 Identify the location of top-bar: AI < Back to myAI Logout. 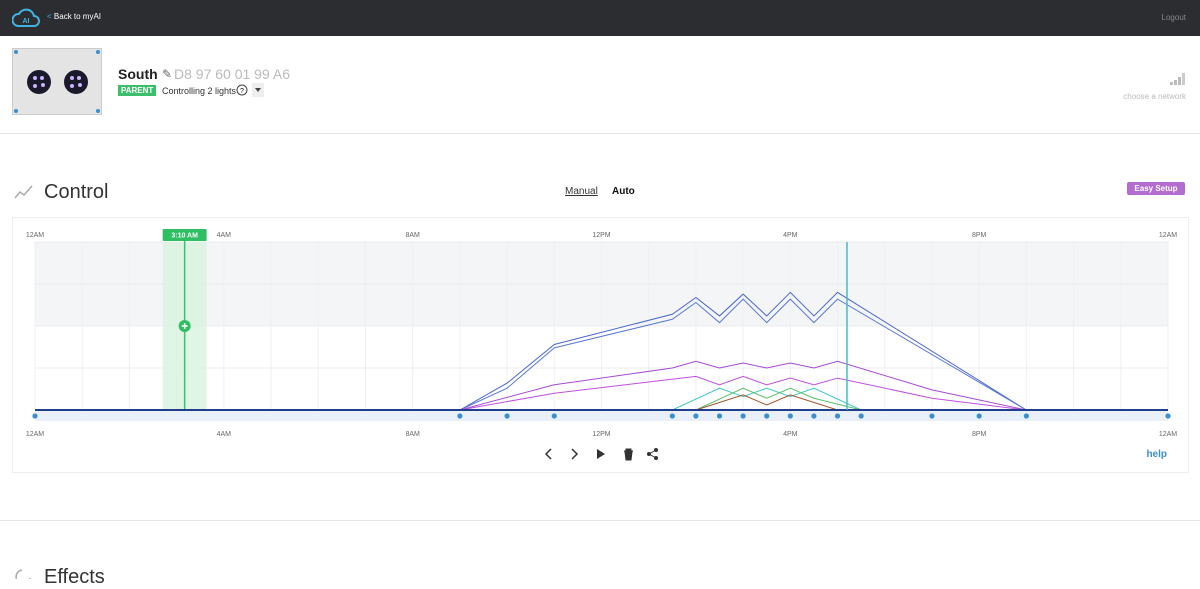
(600, 18).